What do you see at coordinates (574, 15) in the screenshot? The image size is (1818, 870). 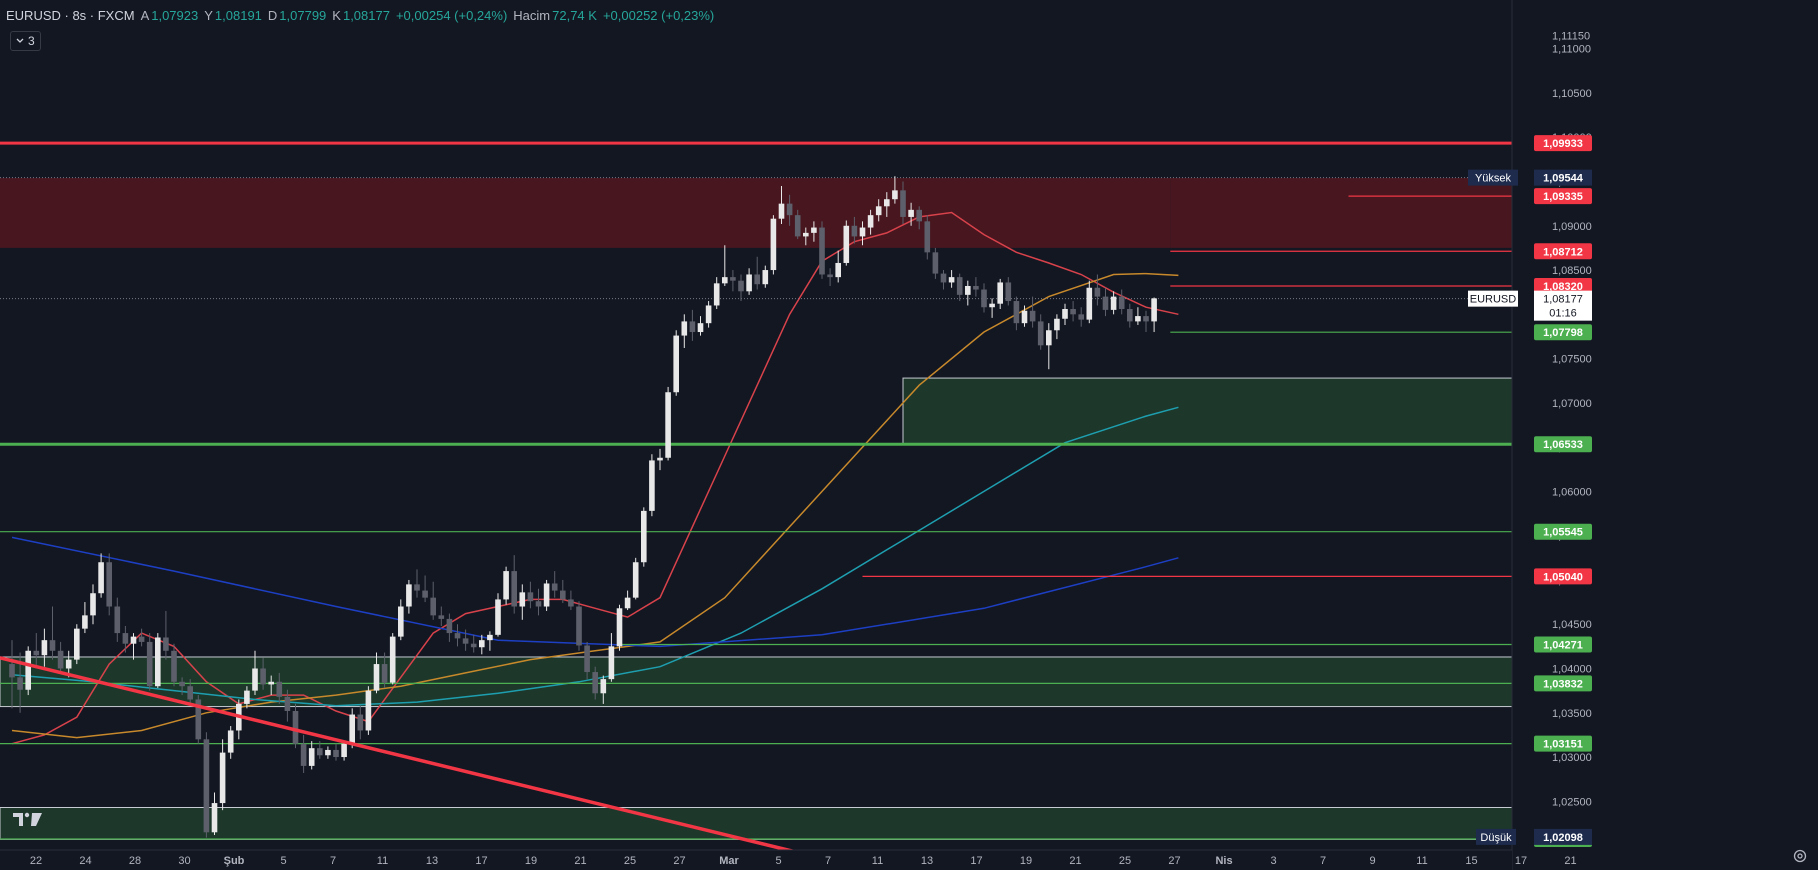 I see `volume-value: 72,74 K` at bounding box center [574, 15].